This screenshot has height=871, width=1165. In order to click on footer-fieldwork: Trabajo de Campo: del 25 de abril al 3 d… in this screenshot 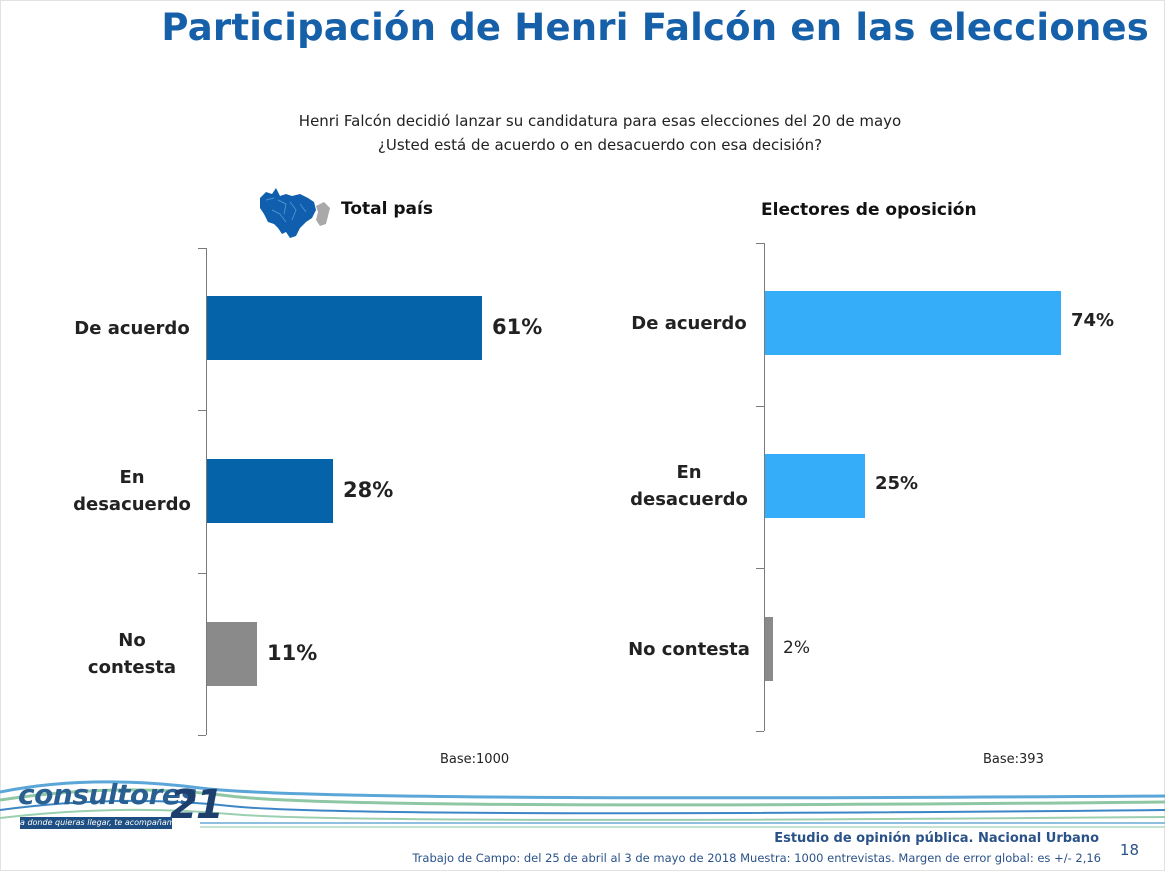, I will do `click(756, 858)`.